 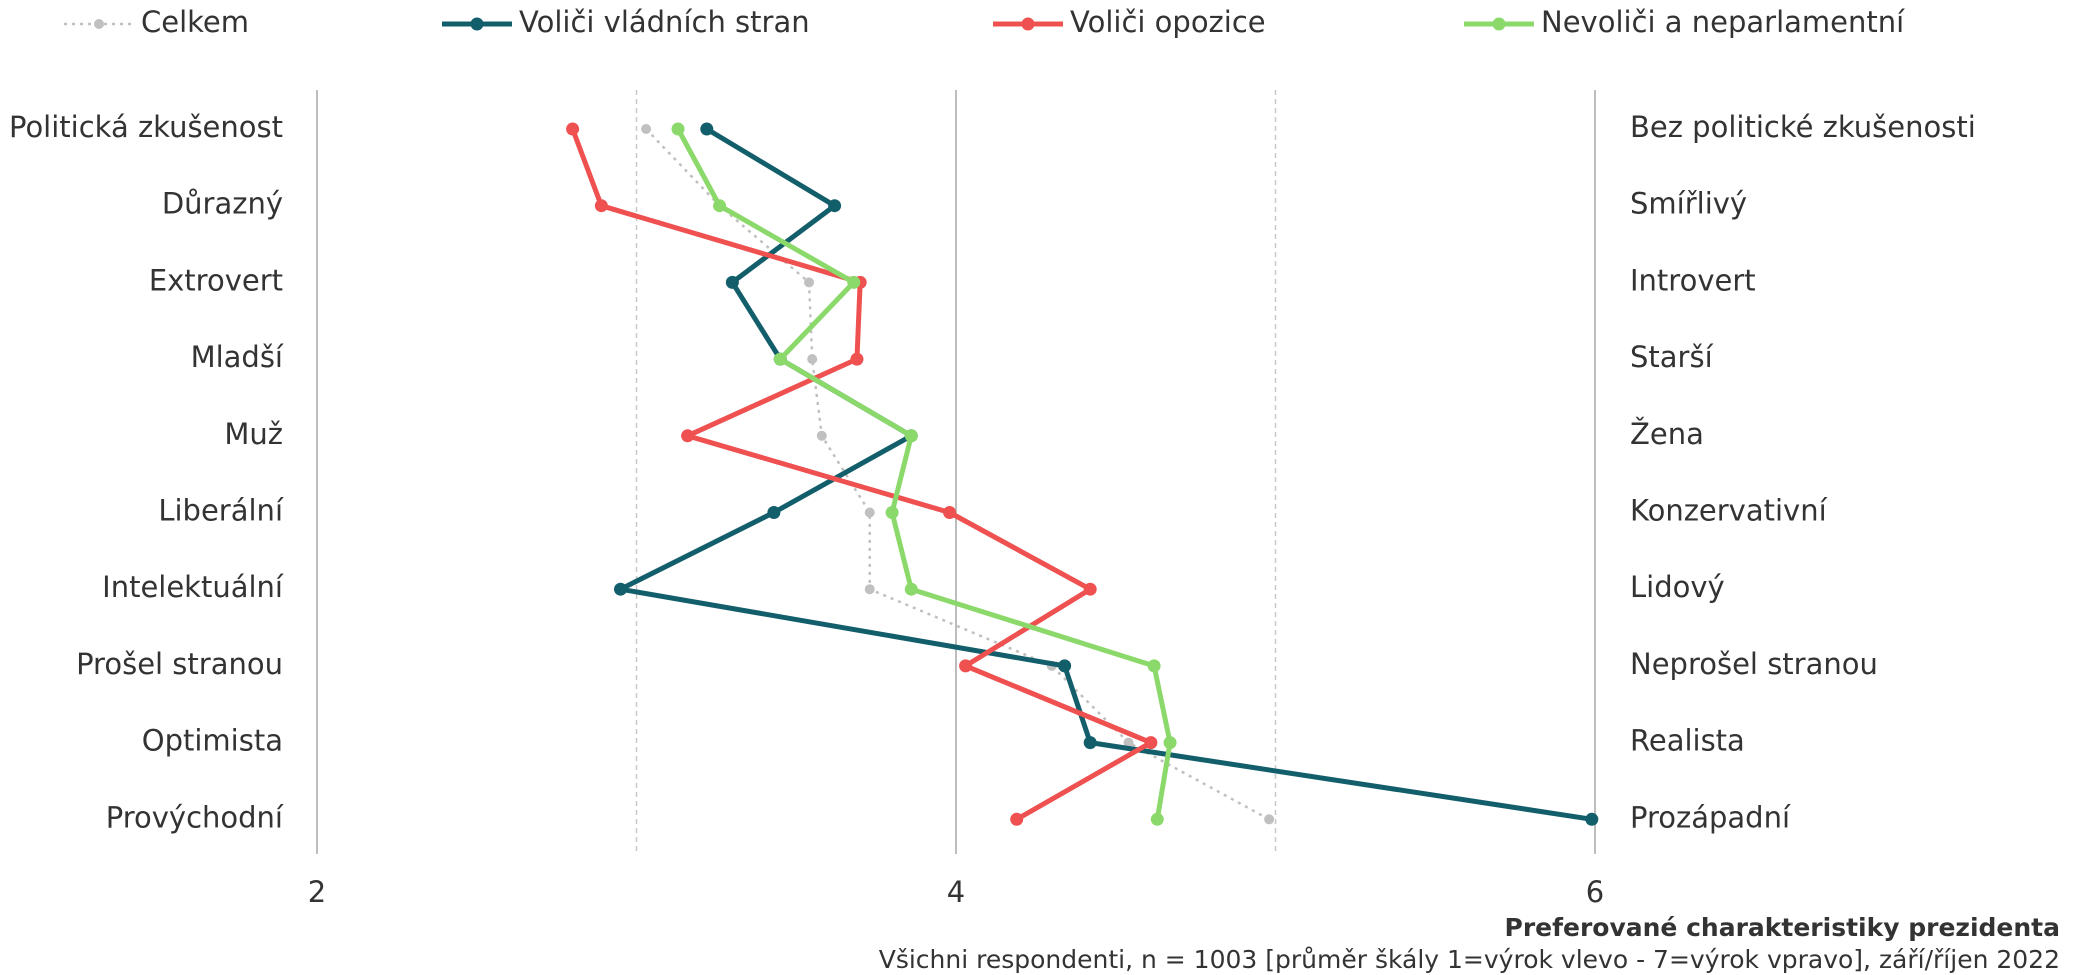 What do you see at coordinates (1729, 511) in the screenshot?
I see `right-label: Konzervativní` at bounding box center [1729, 511].